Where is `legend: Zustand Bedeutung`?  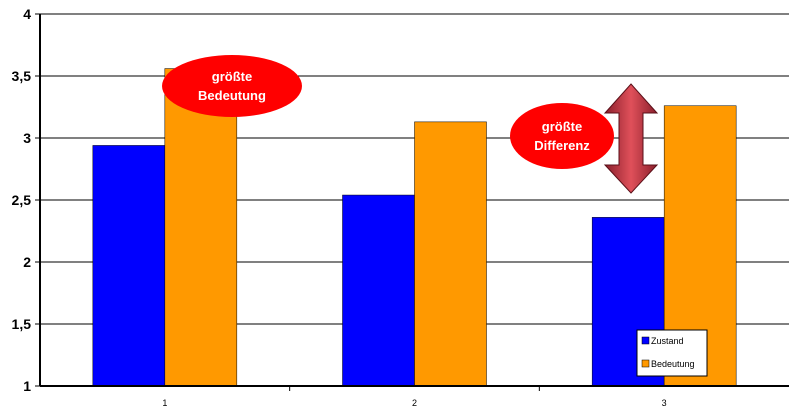 legend: Zustand Bedeutung is located at coordinates (672, 353).